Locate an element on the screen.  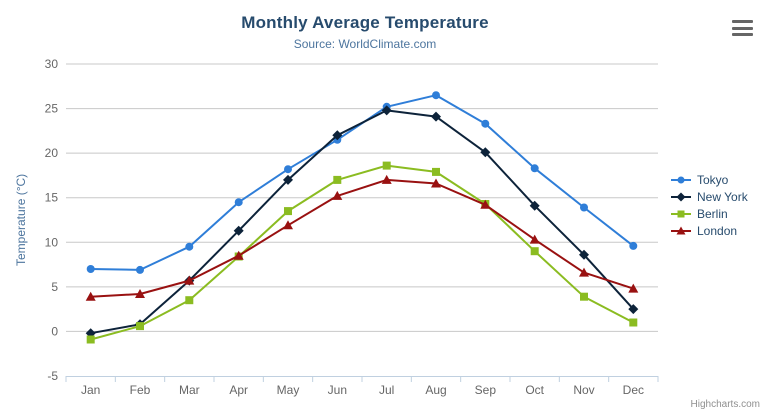
y-axis-label: 20 is located at coordinates (52, 153).